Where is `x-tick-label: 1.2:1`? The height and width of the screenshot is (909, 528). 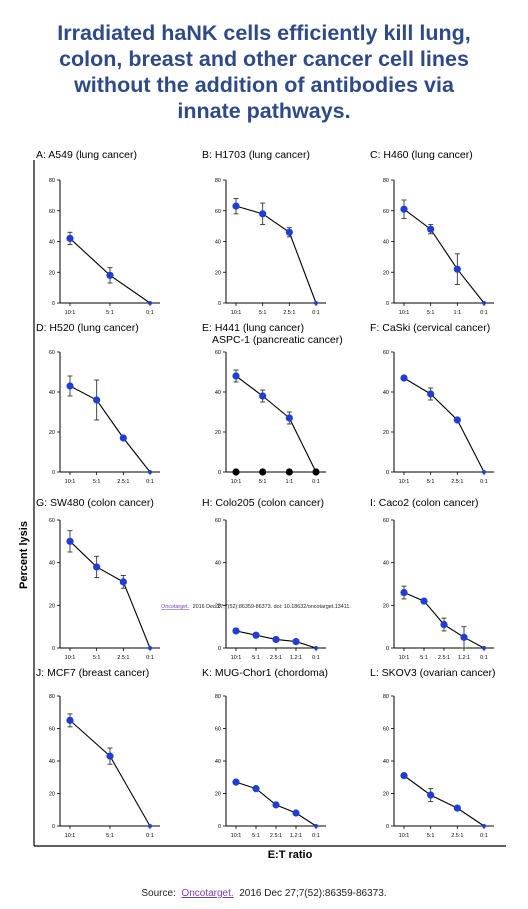
x-tick-label: 1.2:1 is located at coordinates (296, 658).